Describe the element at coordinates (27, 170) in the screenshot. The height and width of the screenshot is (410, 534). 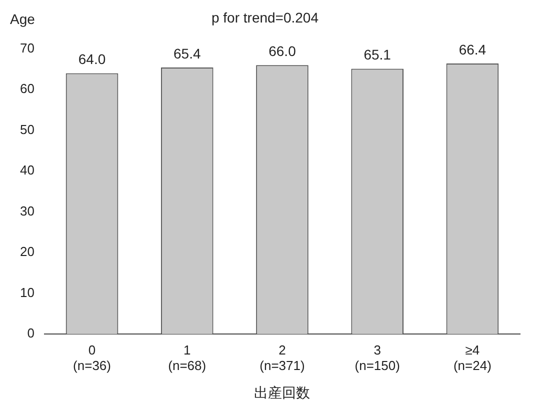
I see `y-tick-label: 40` at that location.